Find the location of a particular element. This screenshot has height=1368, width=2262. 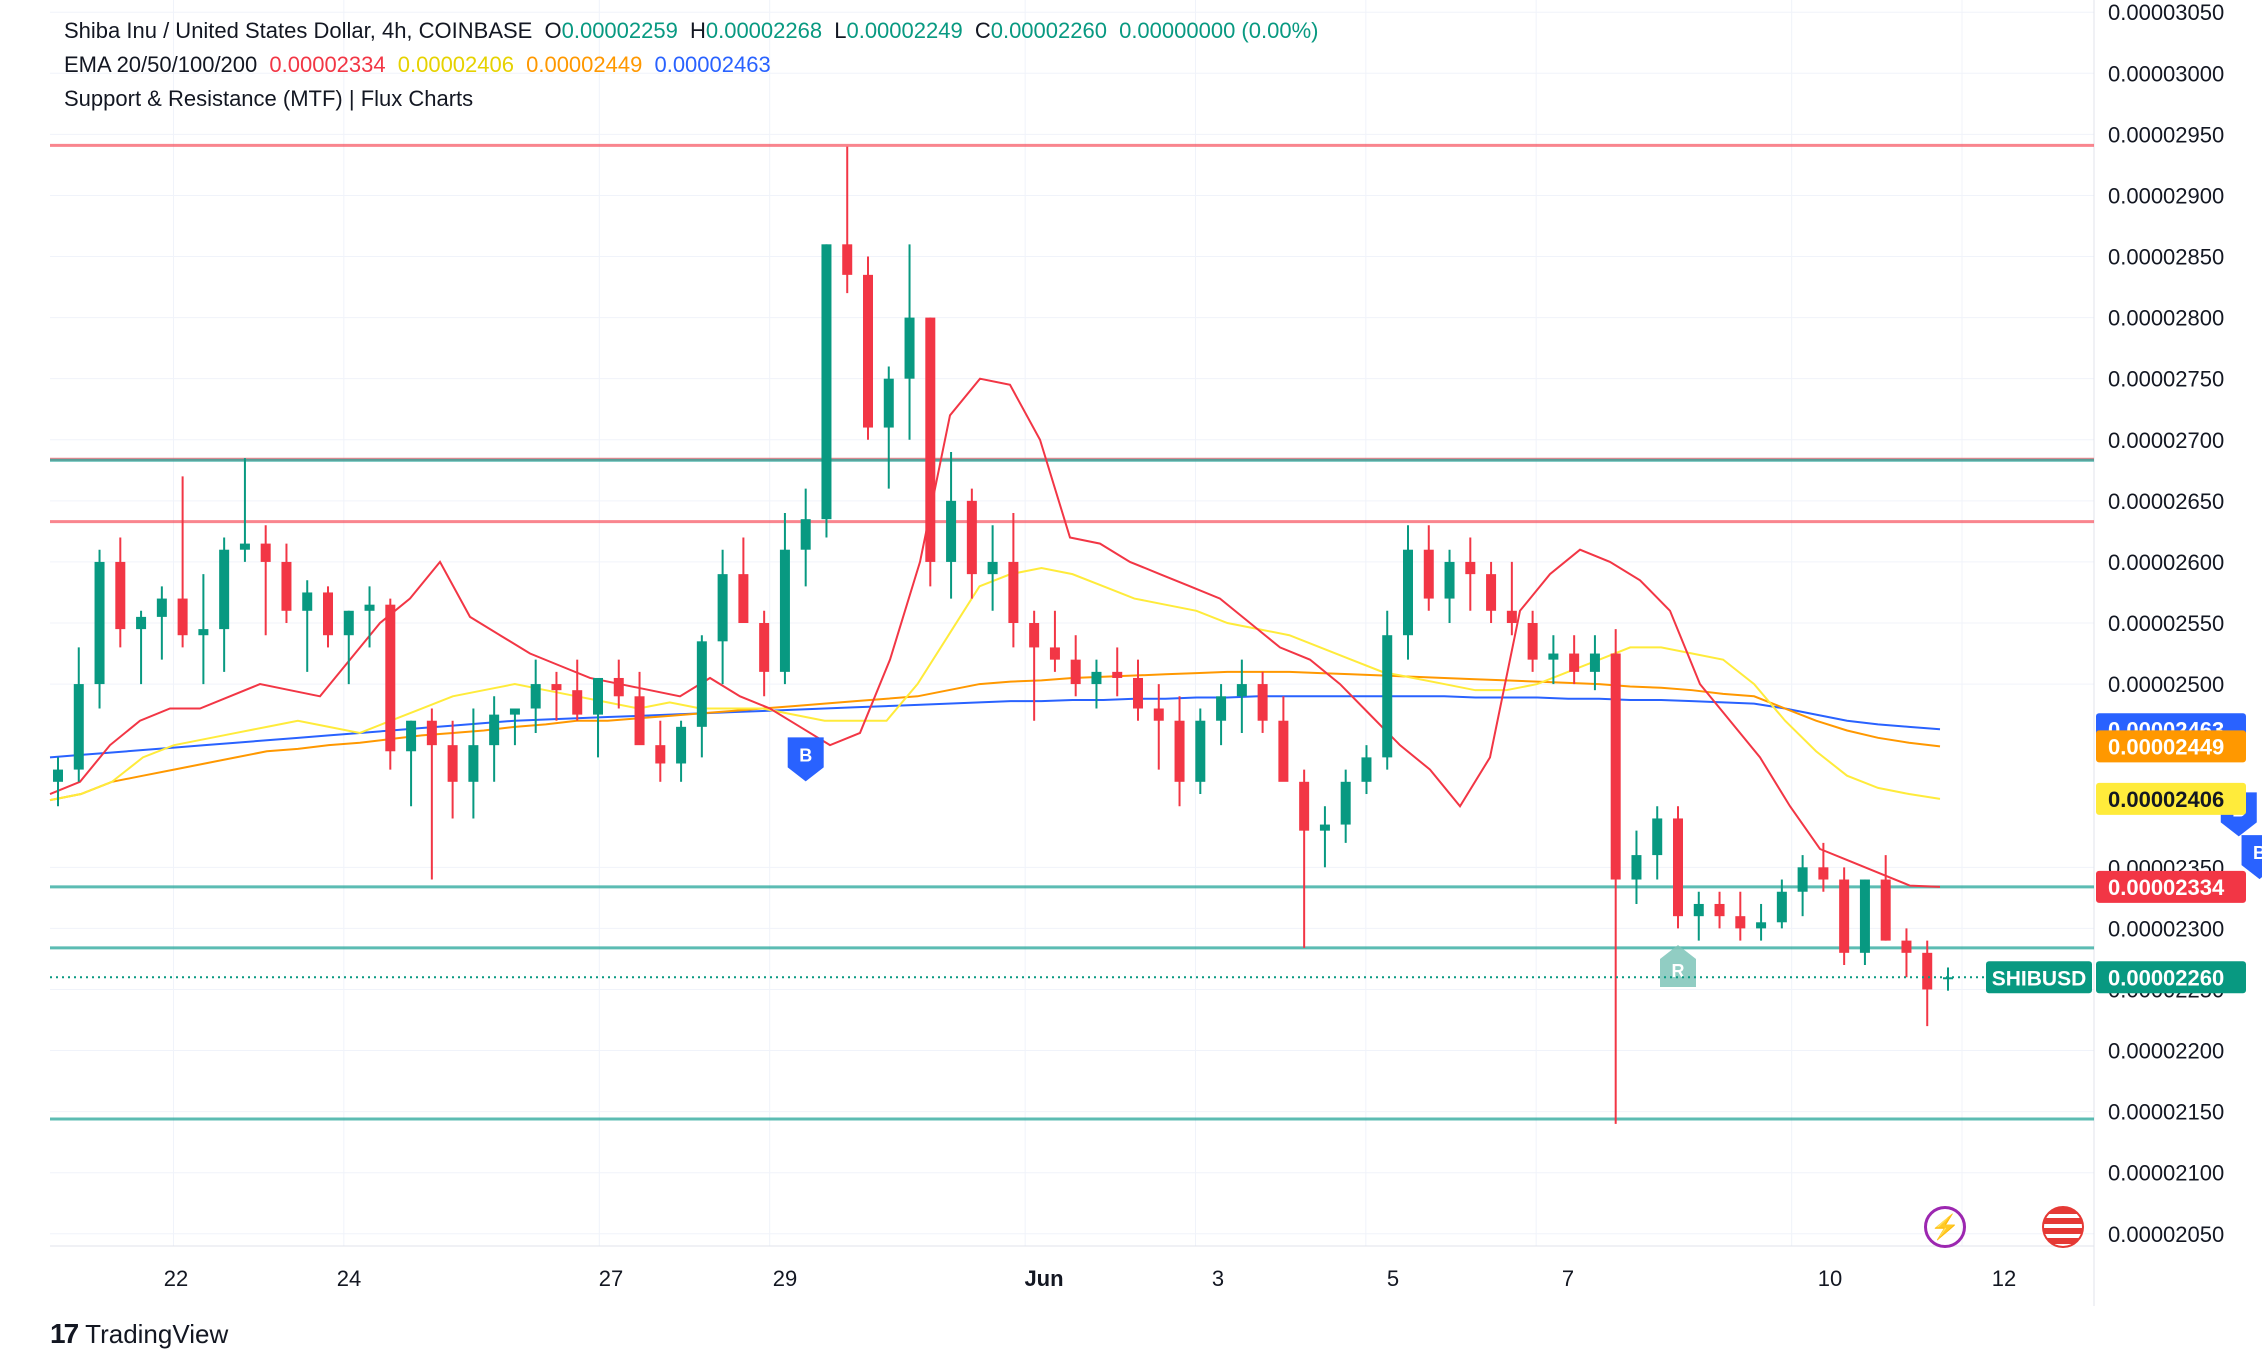

sr-legend: Support & Resistance (MTF) | Flux Charts is located at coordinates (271, 99).